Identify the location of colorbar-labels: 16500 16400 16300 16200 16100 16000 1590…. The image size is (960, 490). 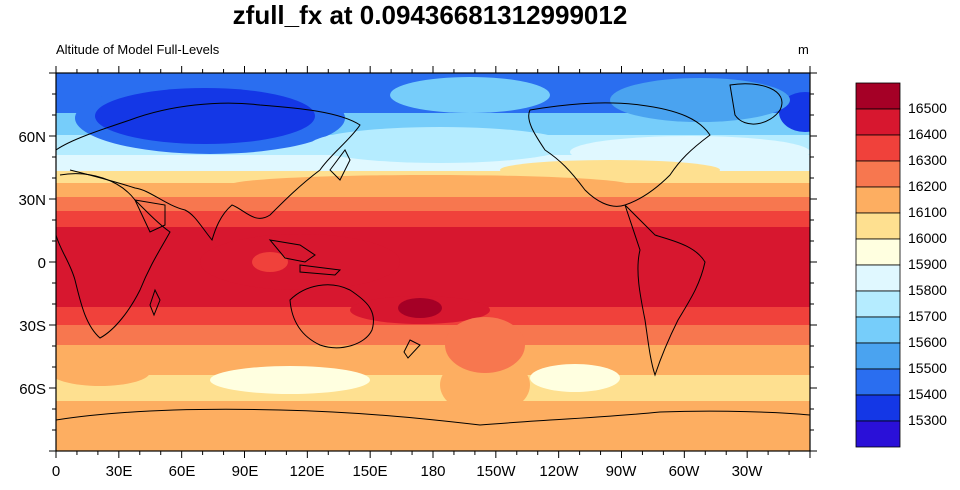
(927, 264).